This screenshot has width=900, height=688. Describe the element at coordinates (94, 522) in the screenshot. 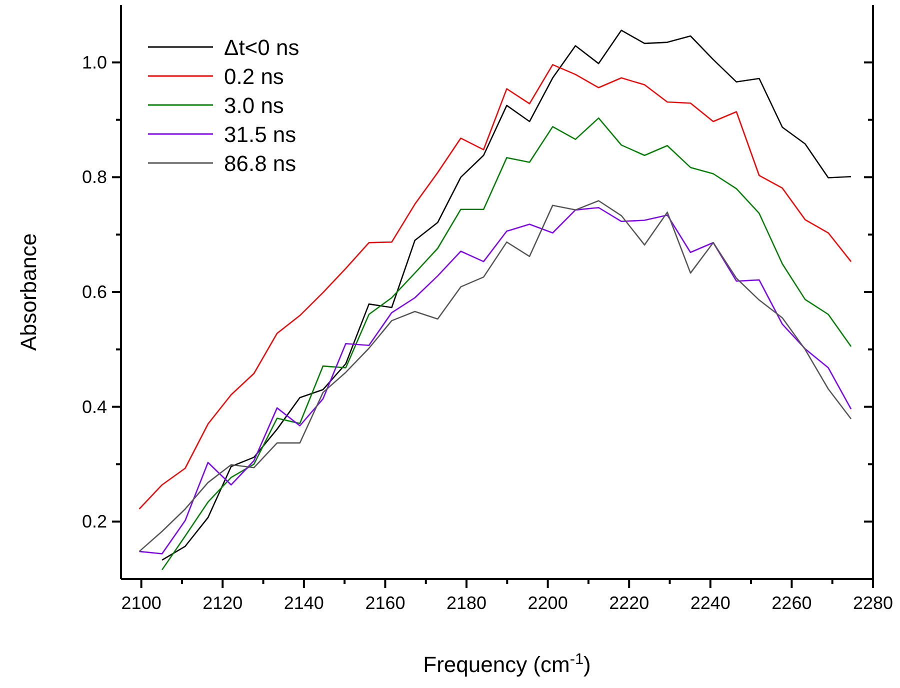

I see `y-tick-label: 0.2` at that location.